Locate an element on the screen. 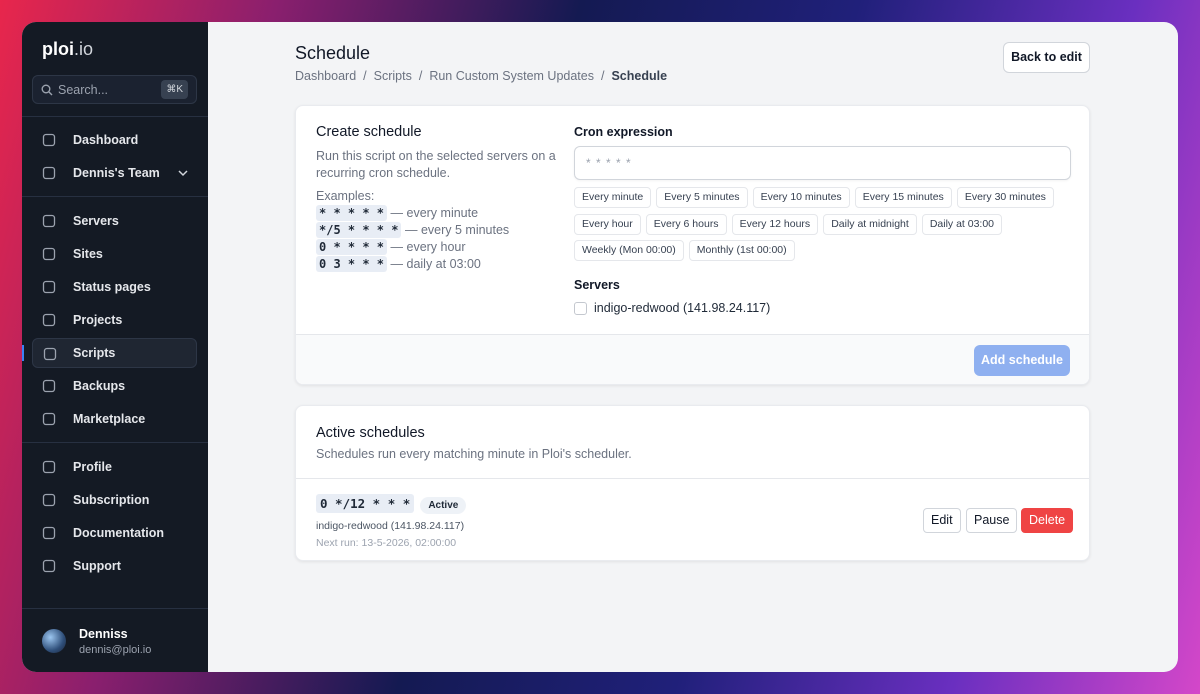 This screenshot has width=1200, height=694. nav-item: Subscription is located at coordinates (114, 500).